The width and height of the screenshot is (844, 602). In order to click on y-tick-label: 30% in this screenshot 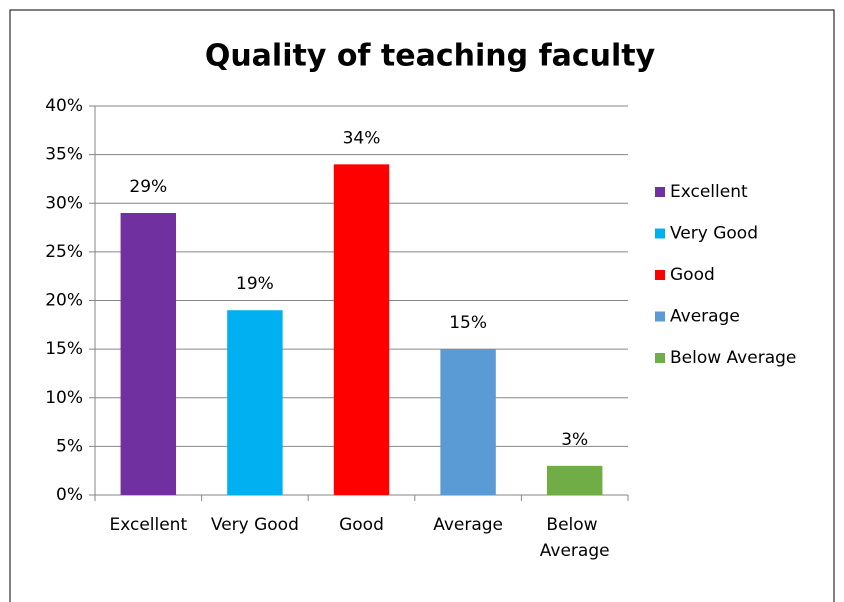, I will do `click(64, 203)`.